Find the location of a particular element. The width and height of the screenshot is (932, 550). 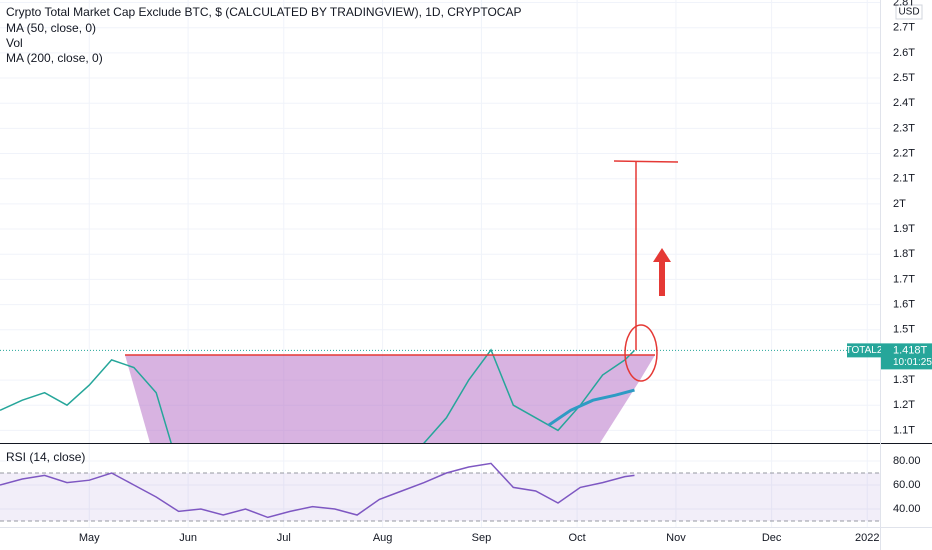

y-tick-label: 80.00 is located at coordinates (907, 461).